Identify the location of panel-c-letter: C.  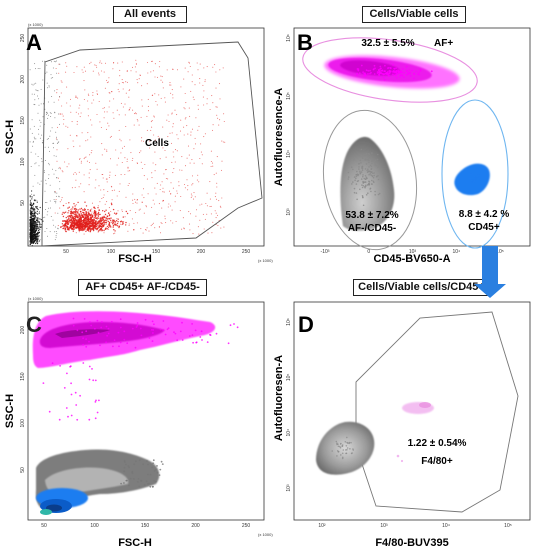
(34, 324).